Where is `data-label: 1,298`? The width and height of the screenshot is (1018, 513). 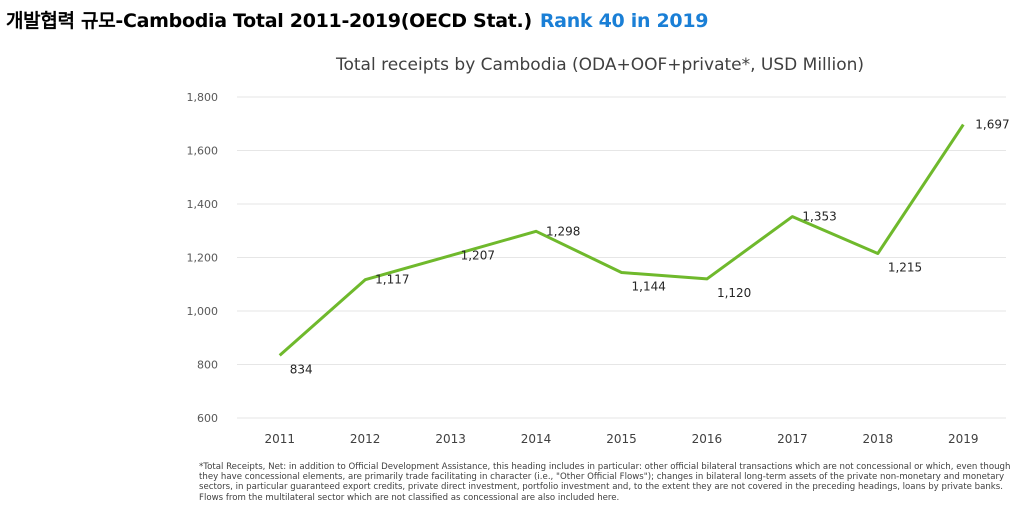 data-label: 1,298 is located at coordinates (563, 231).